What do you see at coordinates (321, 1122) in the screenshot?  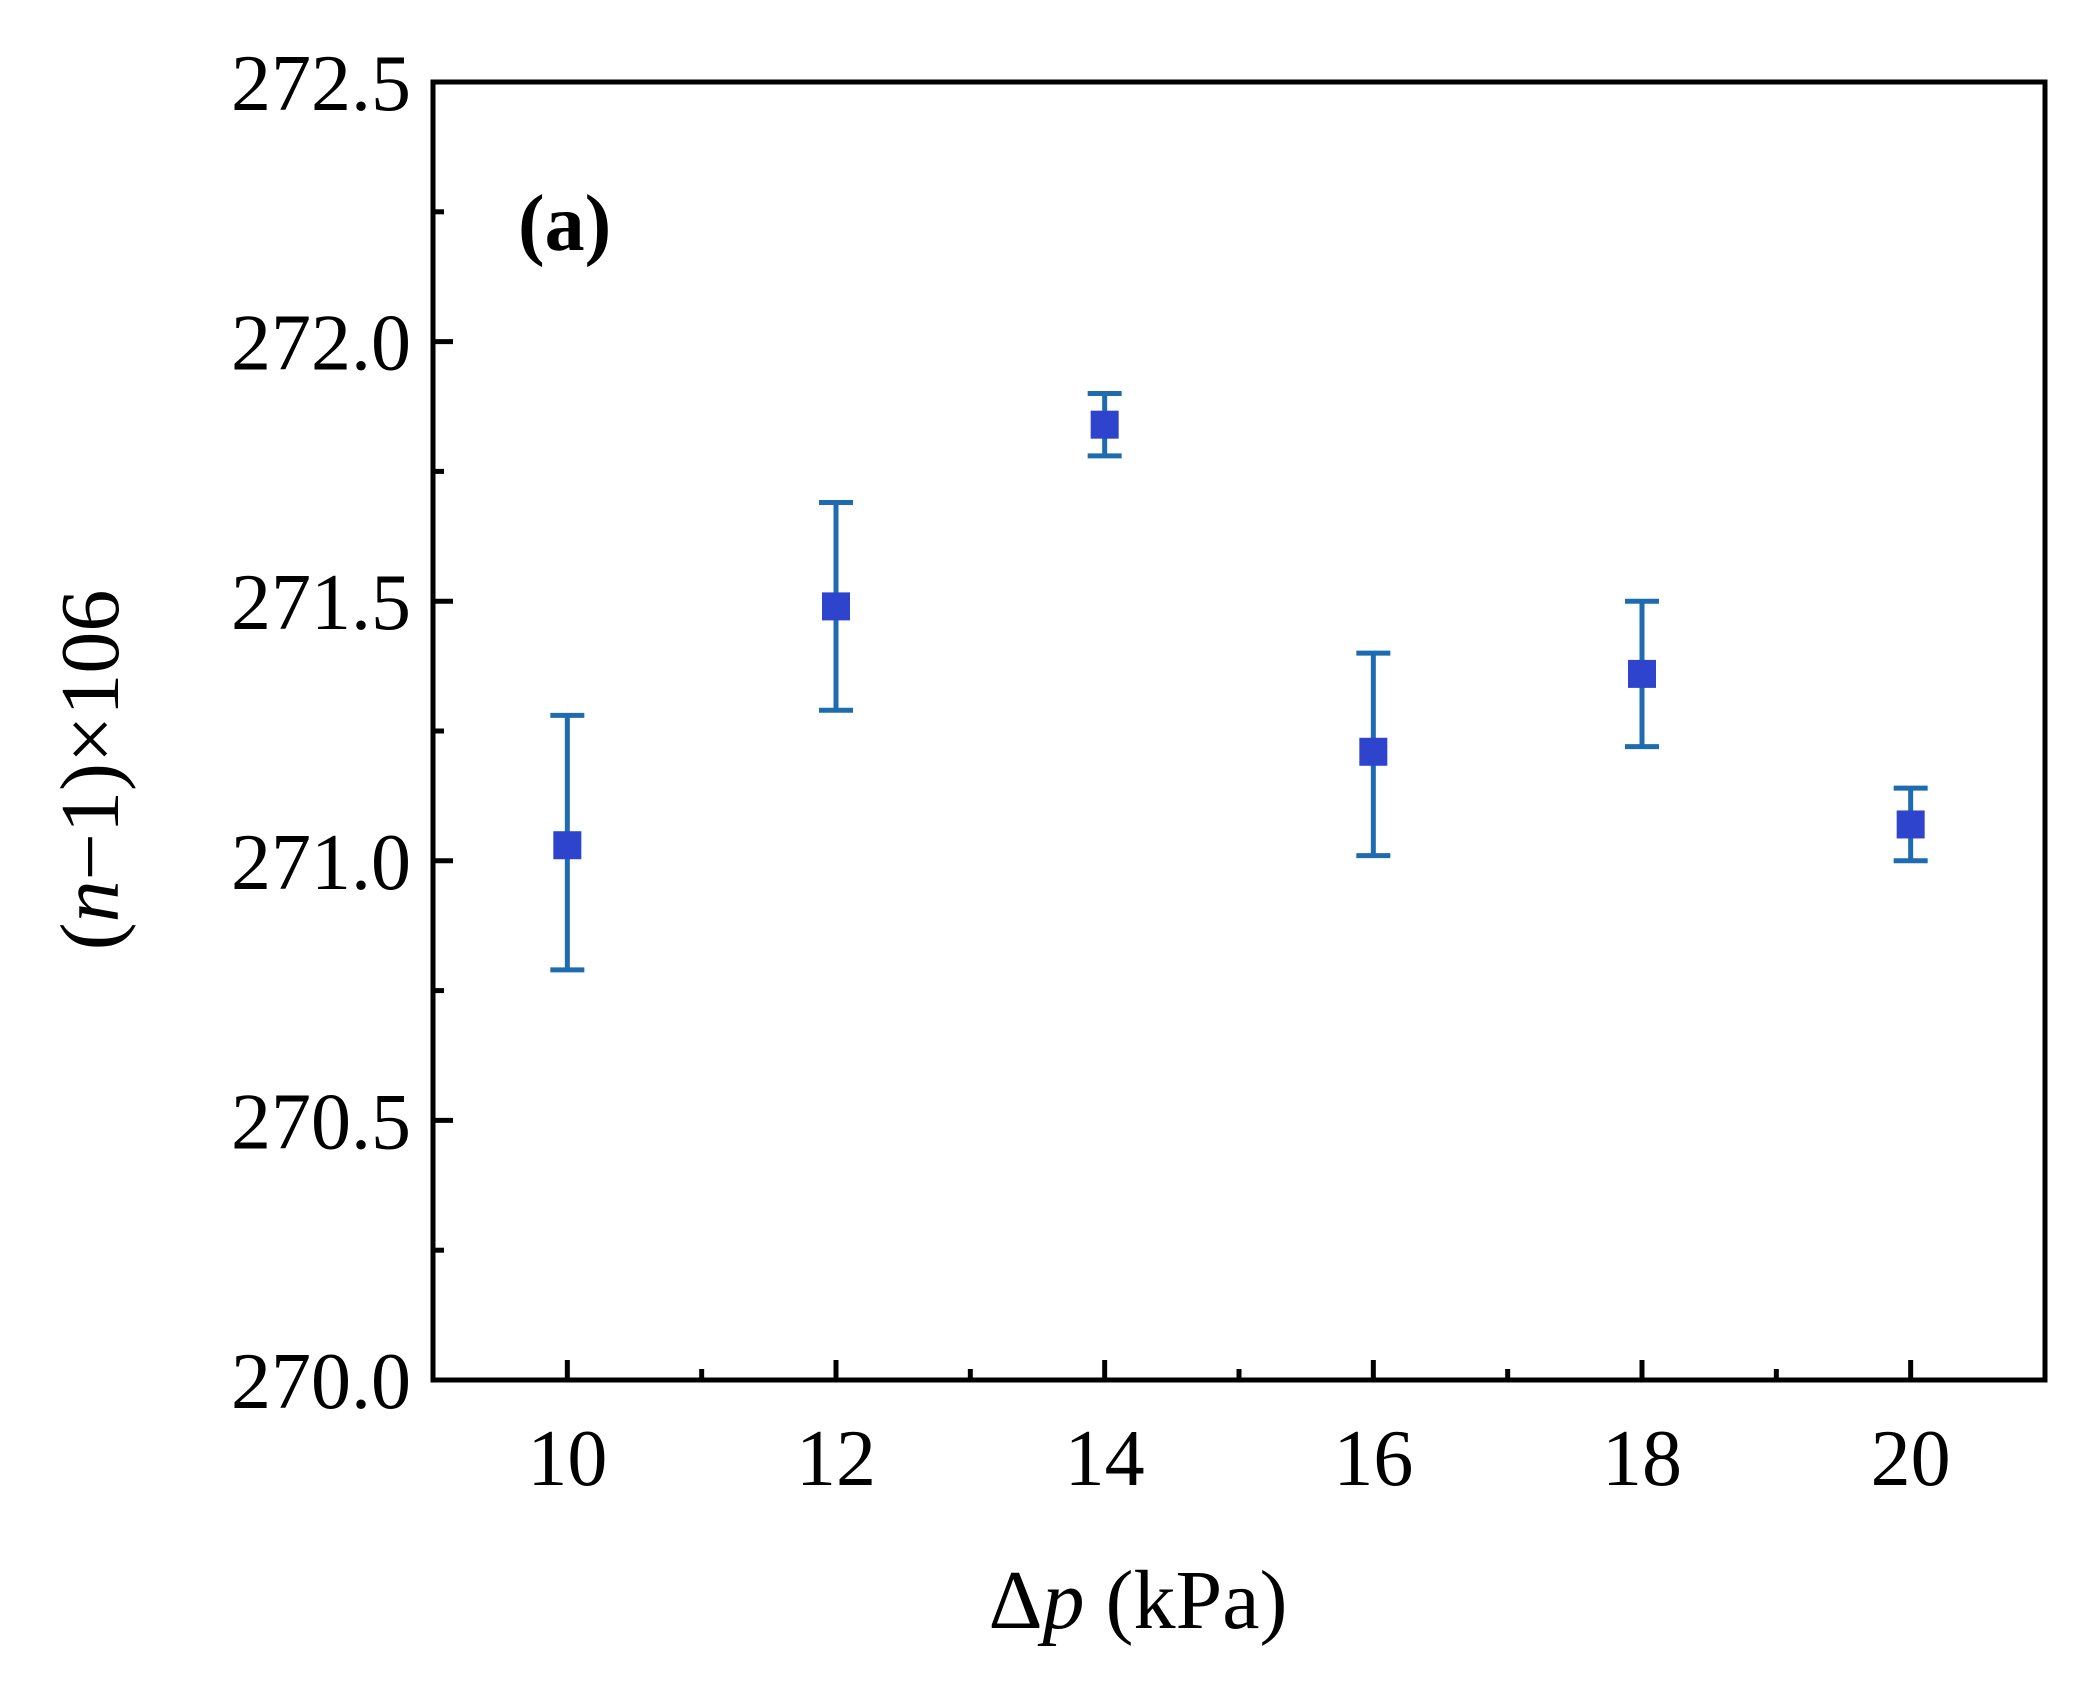 I see `y-tick-label: 270.5` at bounding box center [321, 1122].